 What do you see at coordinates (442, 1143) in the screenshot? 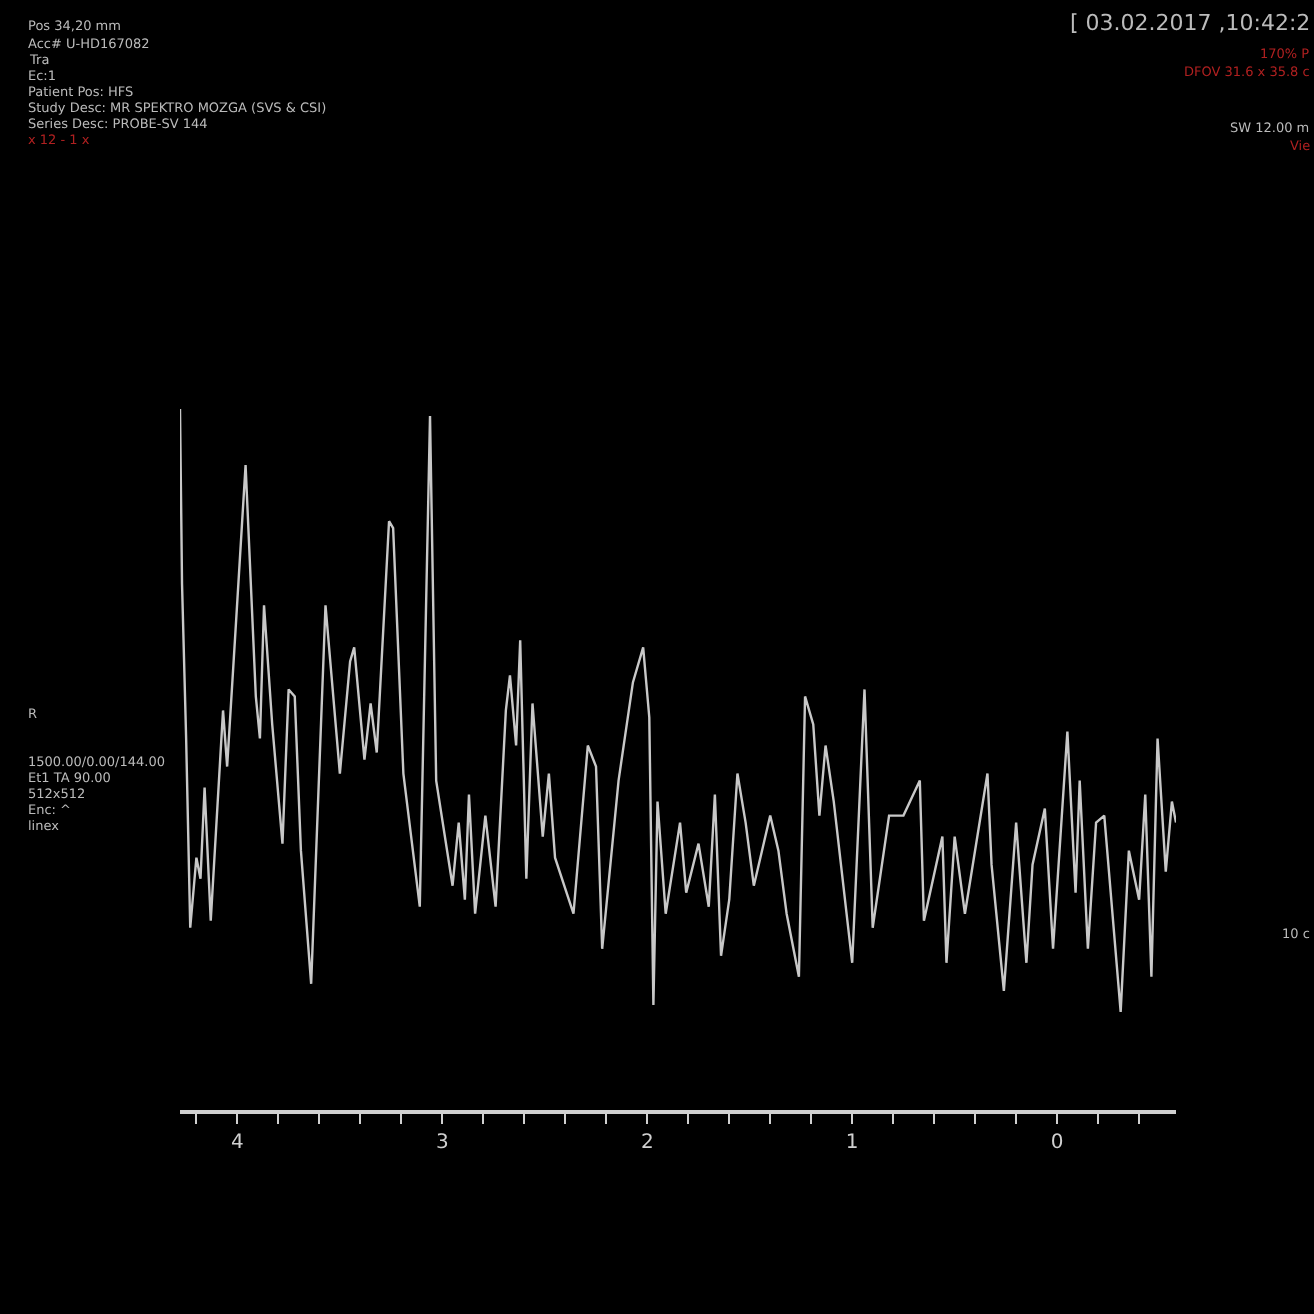
I see `x-tick-label: 3` at bounding box center [442, 1143].